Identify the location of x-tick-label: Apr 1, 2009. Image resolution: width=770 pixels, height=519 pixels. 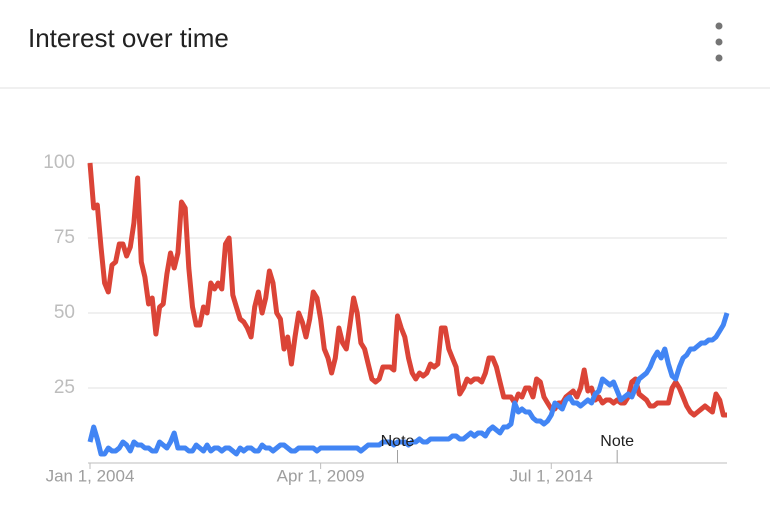
(321, 475).